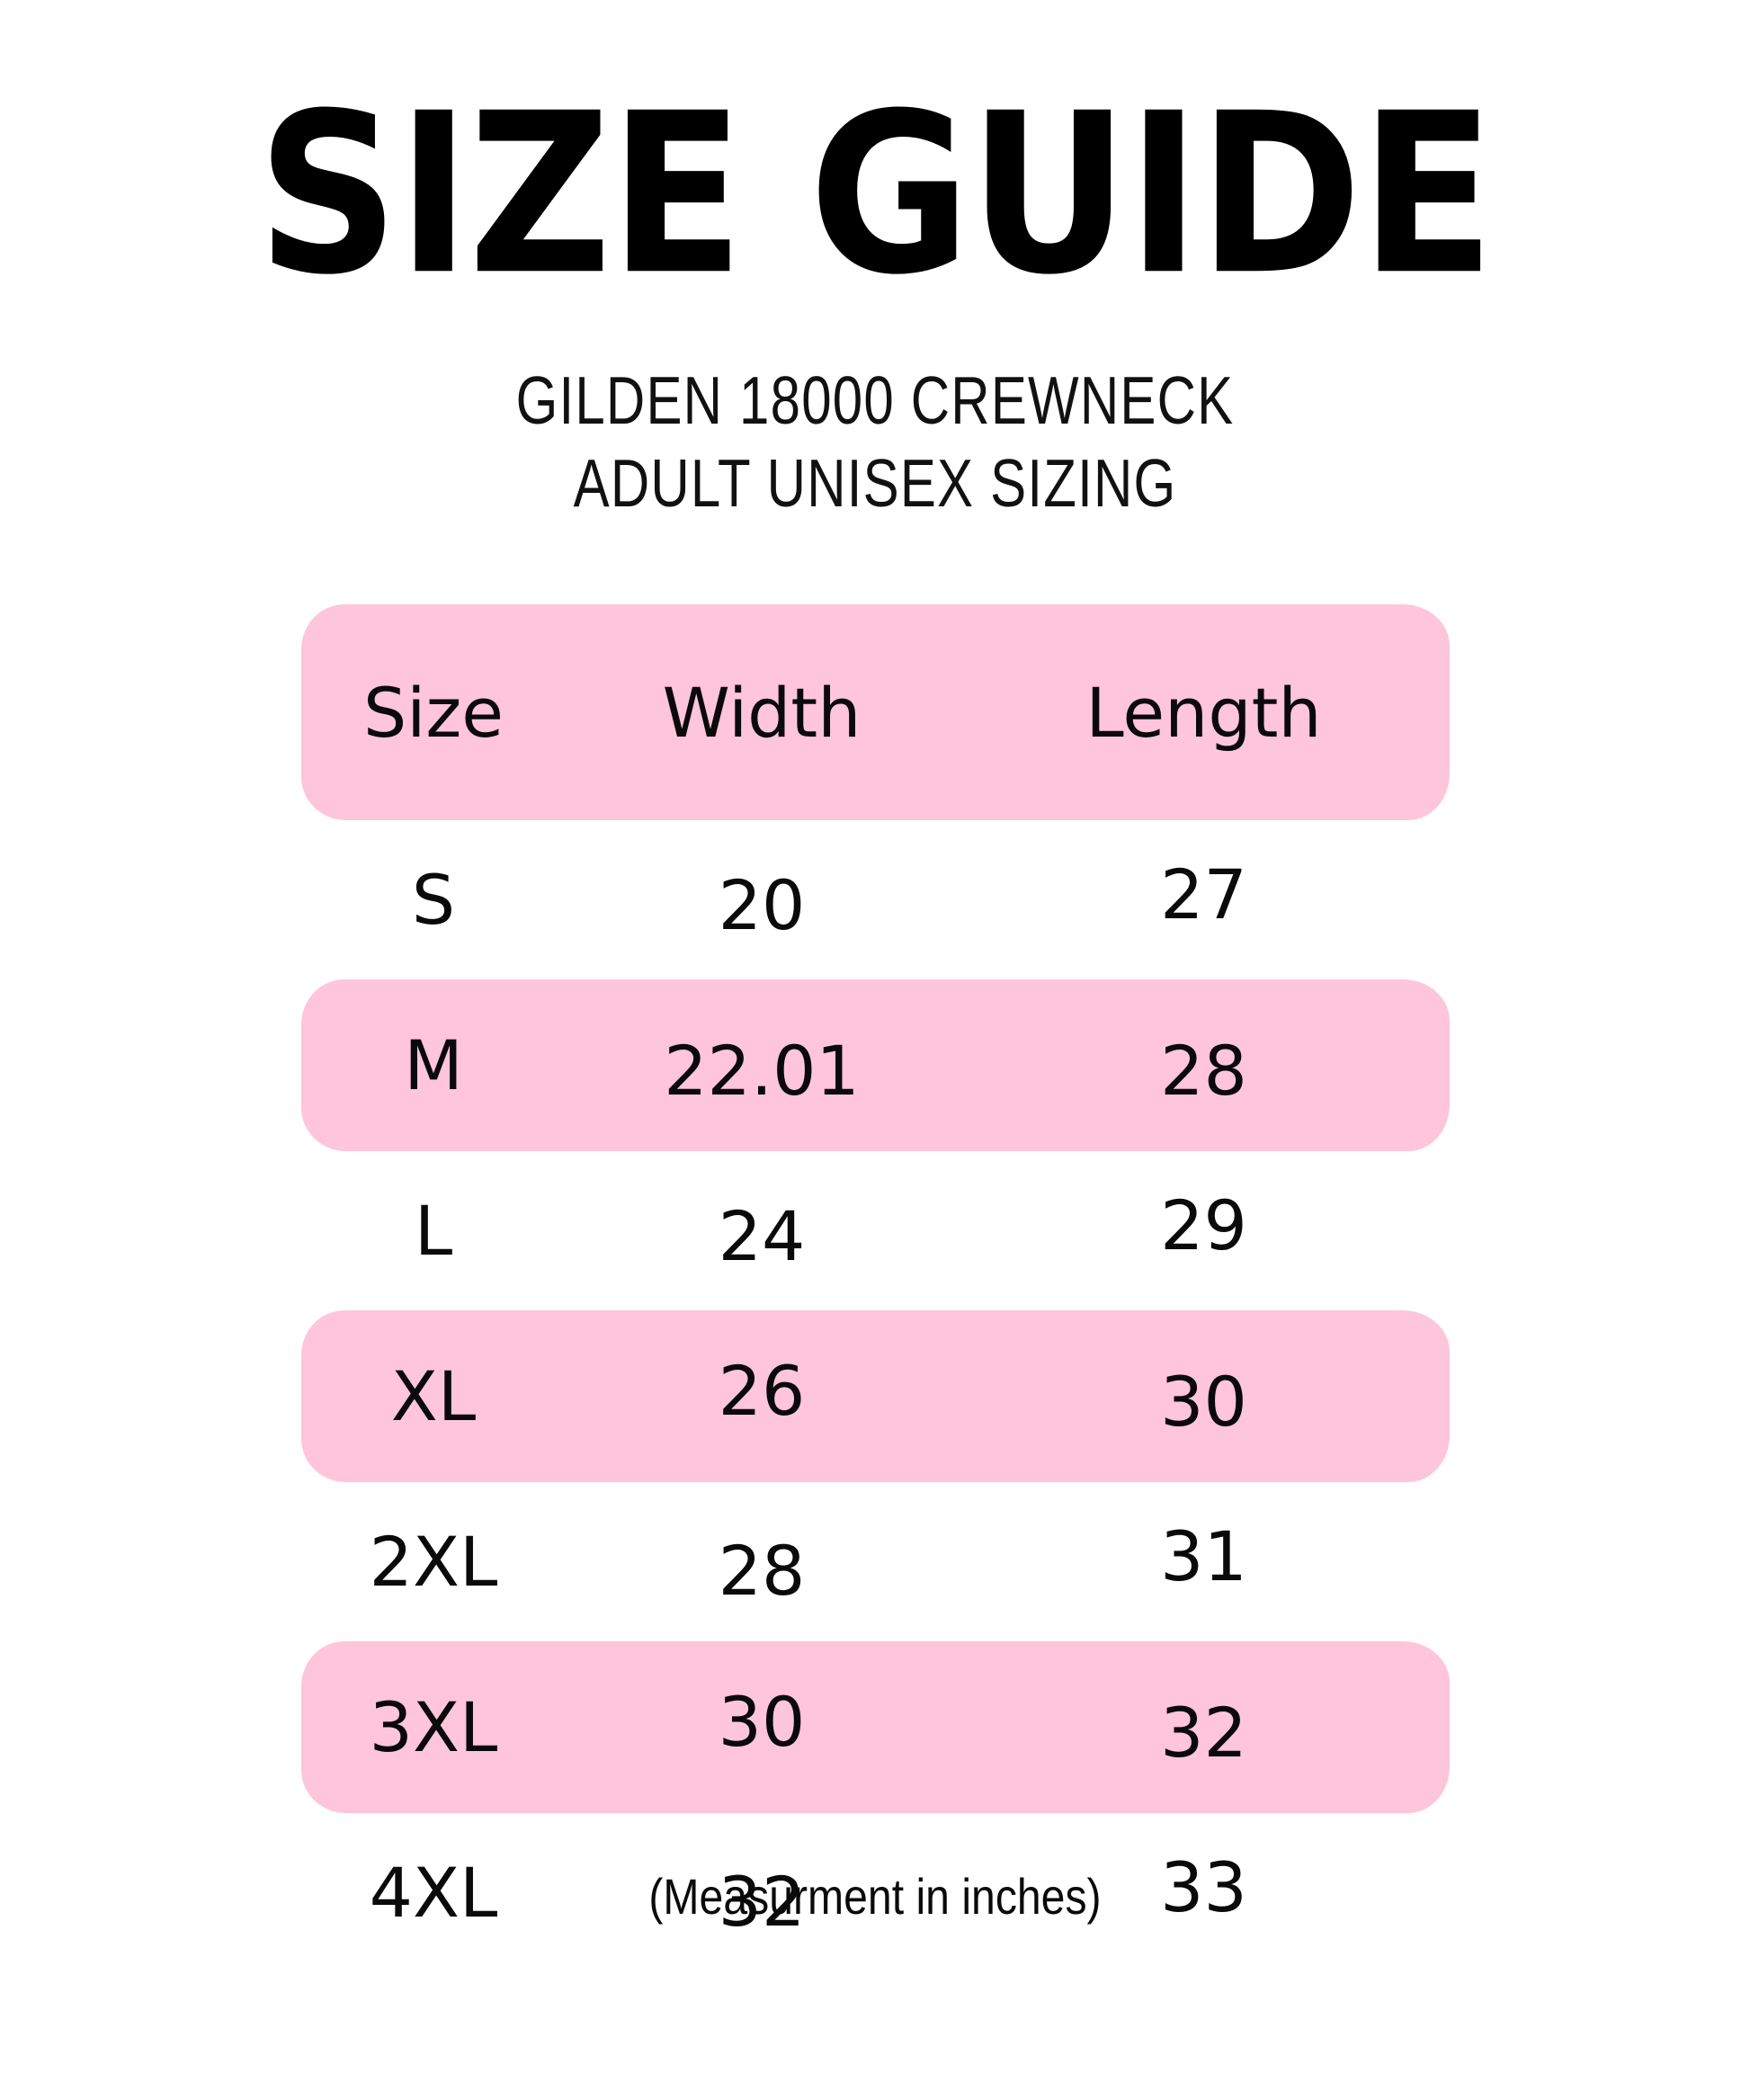 The height and width of the screenshot is (2100, 1750). I want to click on page-title: SIZE GUIDE, so click(875, 194).